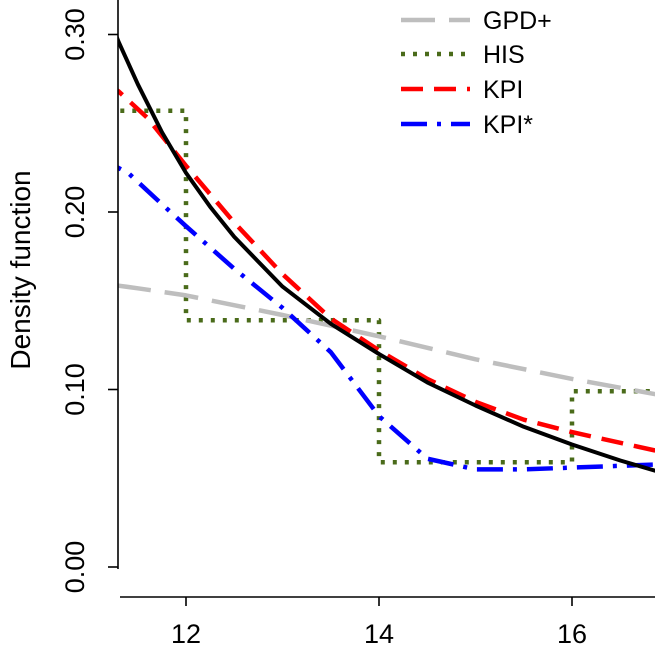 The image size is (655, 655). Describe the element at coordinates (517, 21) in the screenshot. I see `legend-label: GPD+` at that location.